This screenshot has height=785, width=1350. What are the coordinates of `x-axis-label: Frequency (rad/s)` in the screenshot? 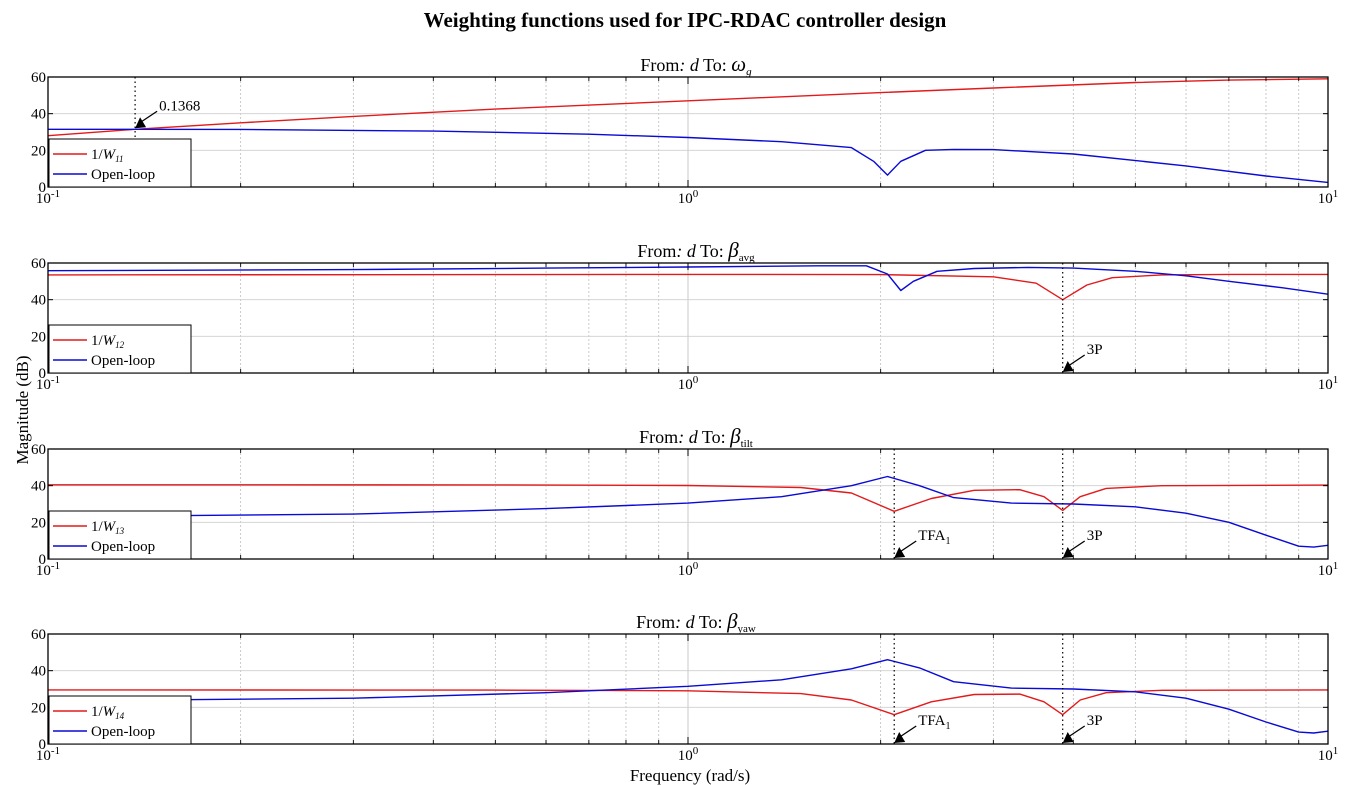 It's located at (690, 775).